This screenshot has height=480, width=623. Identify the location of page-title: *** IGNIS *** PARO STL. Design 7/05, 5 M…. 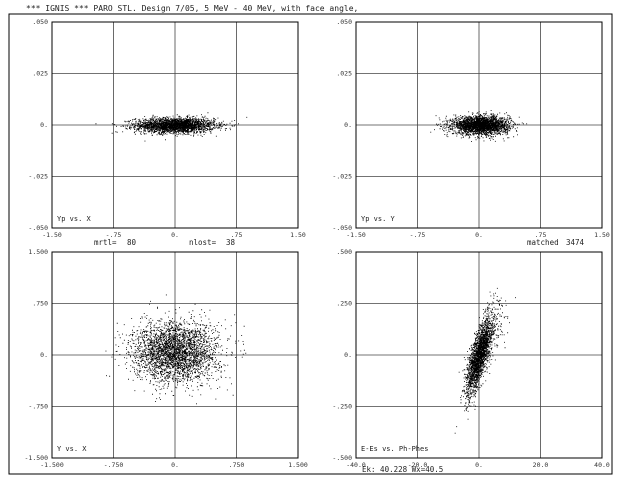
(192, 8).